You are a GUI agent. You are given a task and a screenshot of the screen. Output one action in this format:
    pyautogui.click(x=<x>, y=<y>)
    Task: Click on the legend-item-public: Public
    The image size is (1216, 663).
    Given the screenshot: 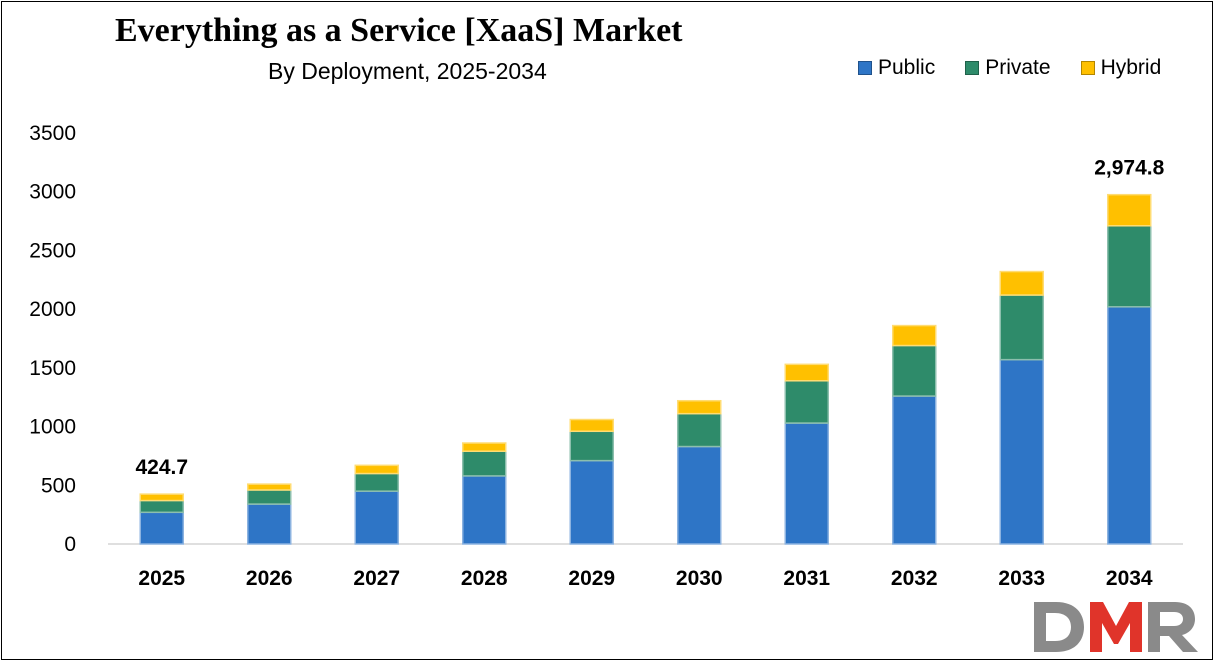 What is the action you would take?
    pyautogui.click(x=896, y=68)
    